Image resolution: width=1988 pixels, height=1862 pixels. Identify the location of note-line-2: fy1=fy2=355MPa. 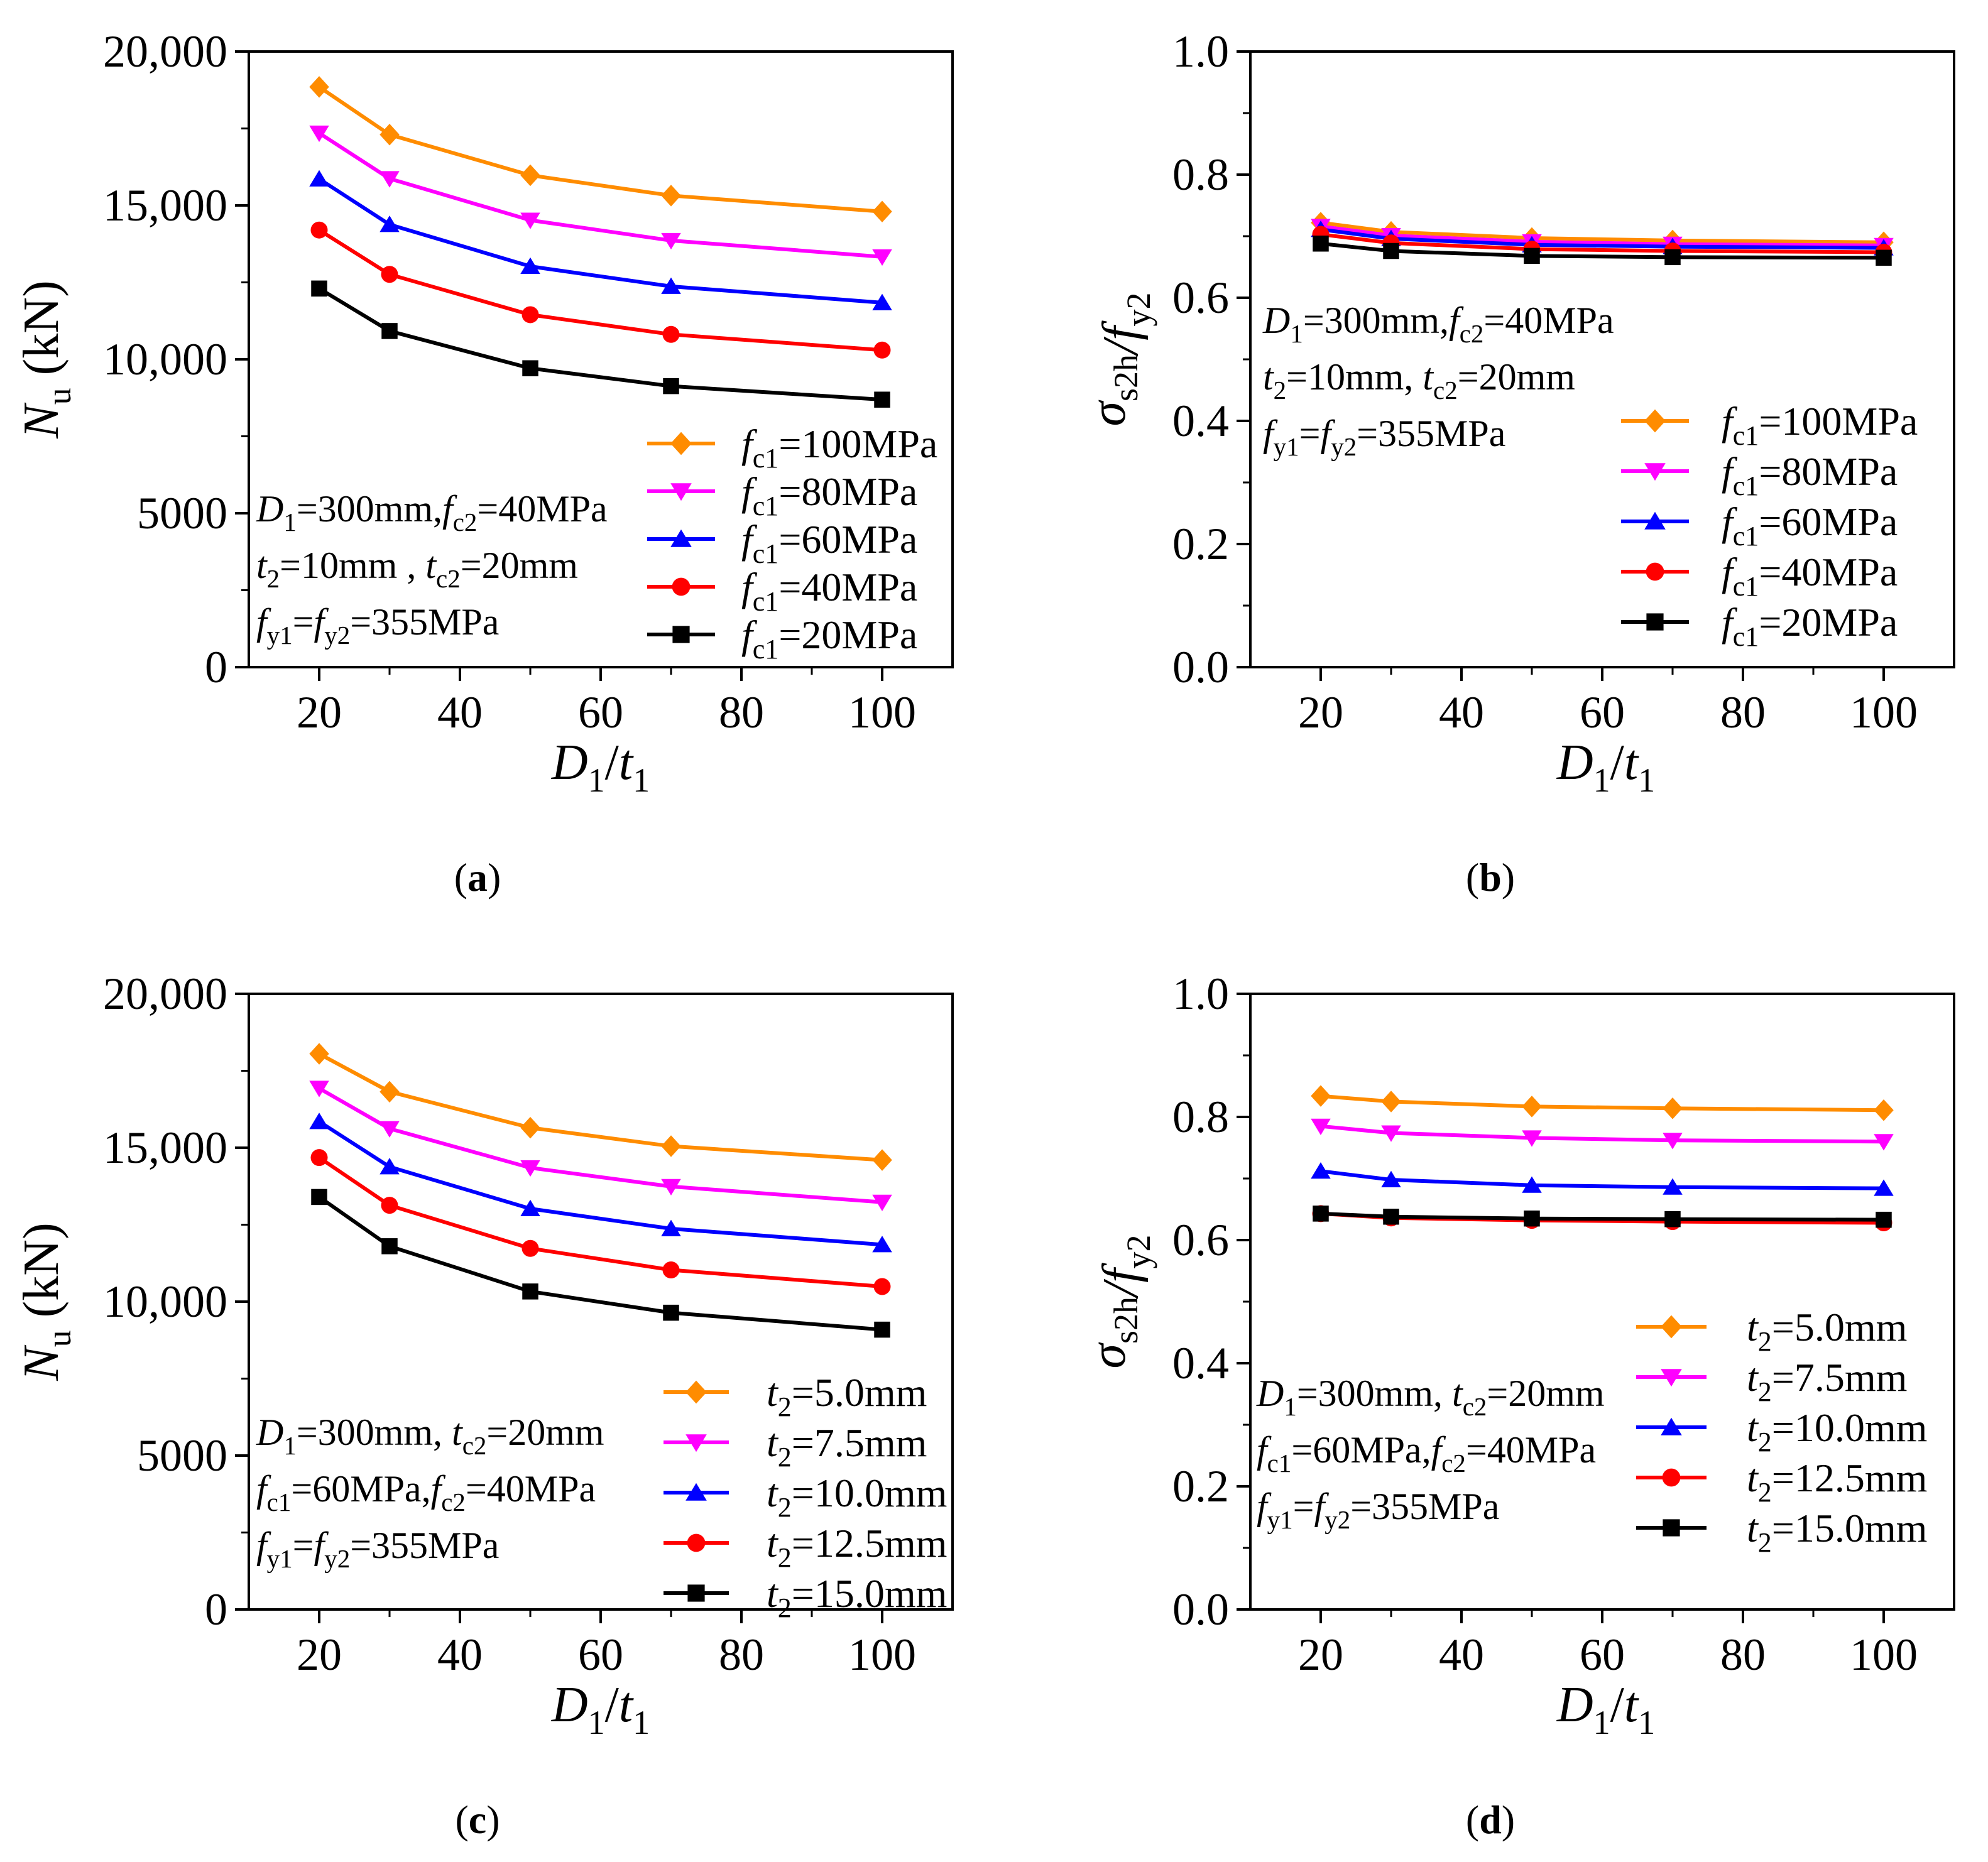
(1378, 1510).